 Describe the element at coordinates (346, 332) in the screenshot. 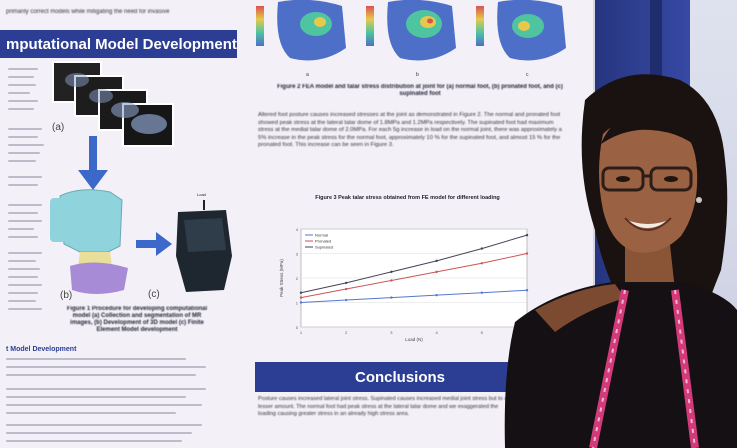

I see `x-tick-label: 2` at that location.